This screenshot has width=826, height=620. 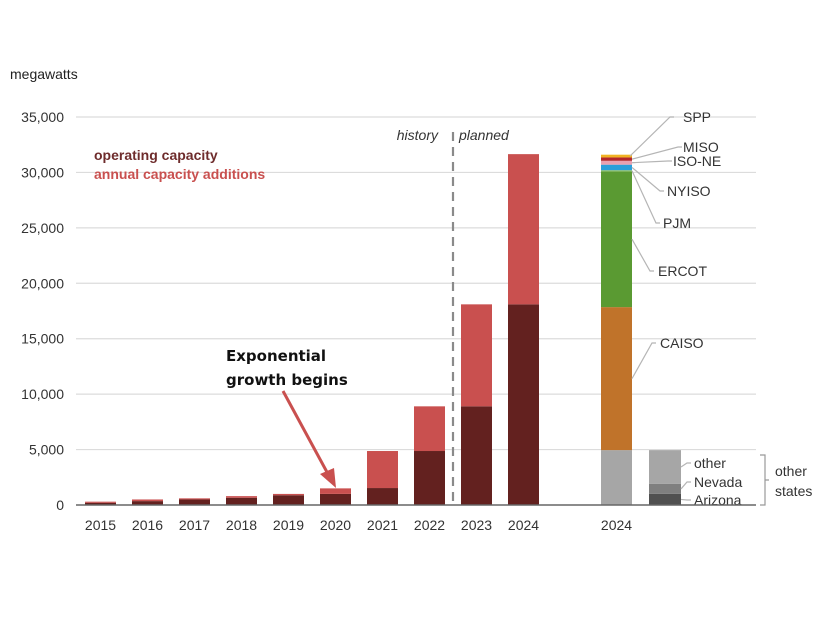 I want to click on other-states-label-Arizona: Arizona, so click(x=718, y=500).